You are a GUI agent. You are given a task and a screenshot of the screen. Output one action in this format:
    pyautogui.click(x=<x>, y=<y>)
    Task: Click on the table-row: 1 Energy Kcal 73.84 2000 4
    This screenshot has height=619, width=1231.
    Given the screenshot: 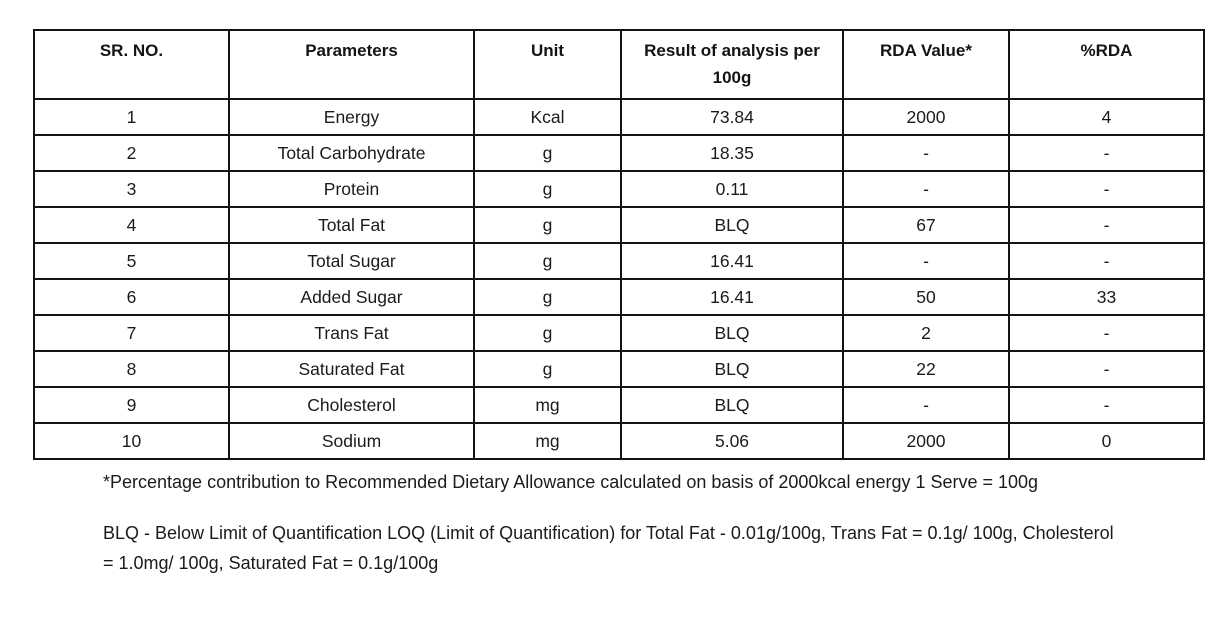 What is the action you would take?
    pyautogui.click(x=619, y=117)
    